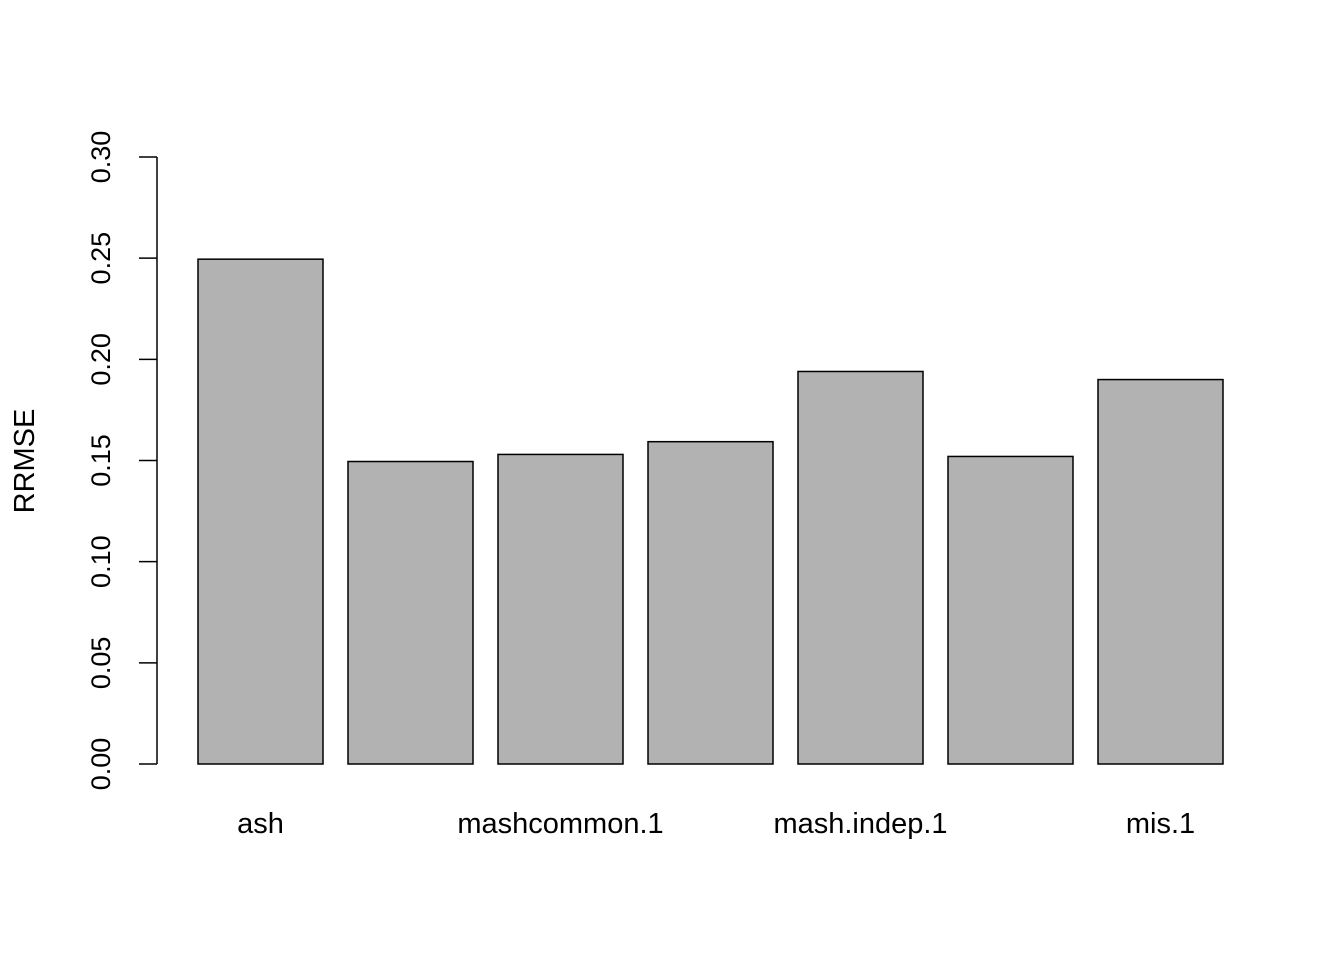 The image size is (1344, 965). What do you see at coordinates (716, 824) in the screenshot?
I see `x-axis-labels: ash mashcommon.1 mash.indep.1 mis.1` at bounding box center [716, 824].